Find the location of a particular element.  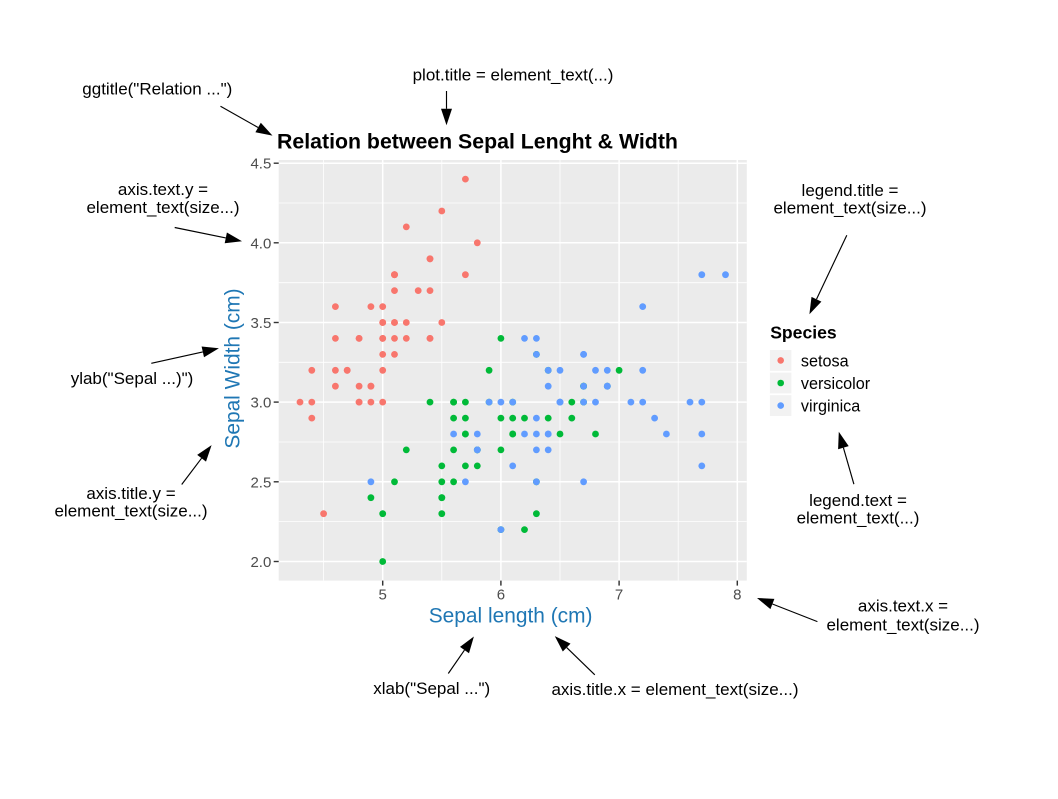

svg-text: xlab("Sepal ...") is located at coordinates (431, 688).